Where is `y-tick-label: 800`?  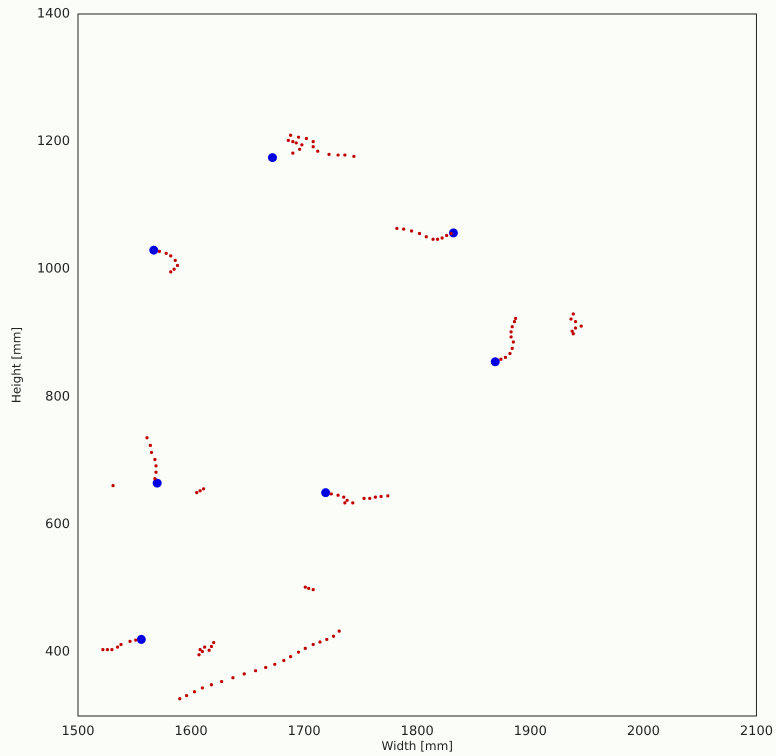
y-tick-label: 800 is located at coordinates (57, 396).